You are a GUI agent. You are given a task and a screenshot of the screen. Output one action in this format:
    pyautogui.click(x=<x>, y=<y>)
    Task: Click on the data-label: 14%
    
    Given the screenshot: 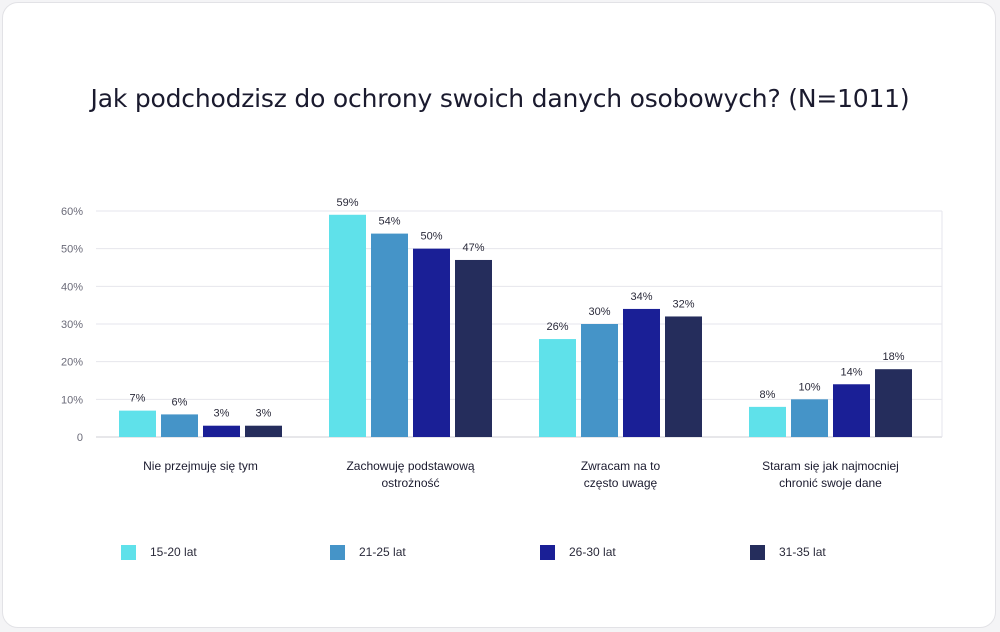 What is the action you would take?
    pyautogui.click(x=851, y=372)
    